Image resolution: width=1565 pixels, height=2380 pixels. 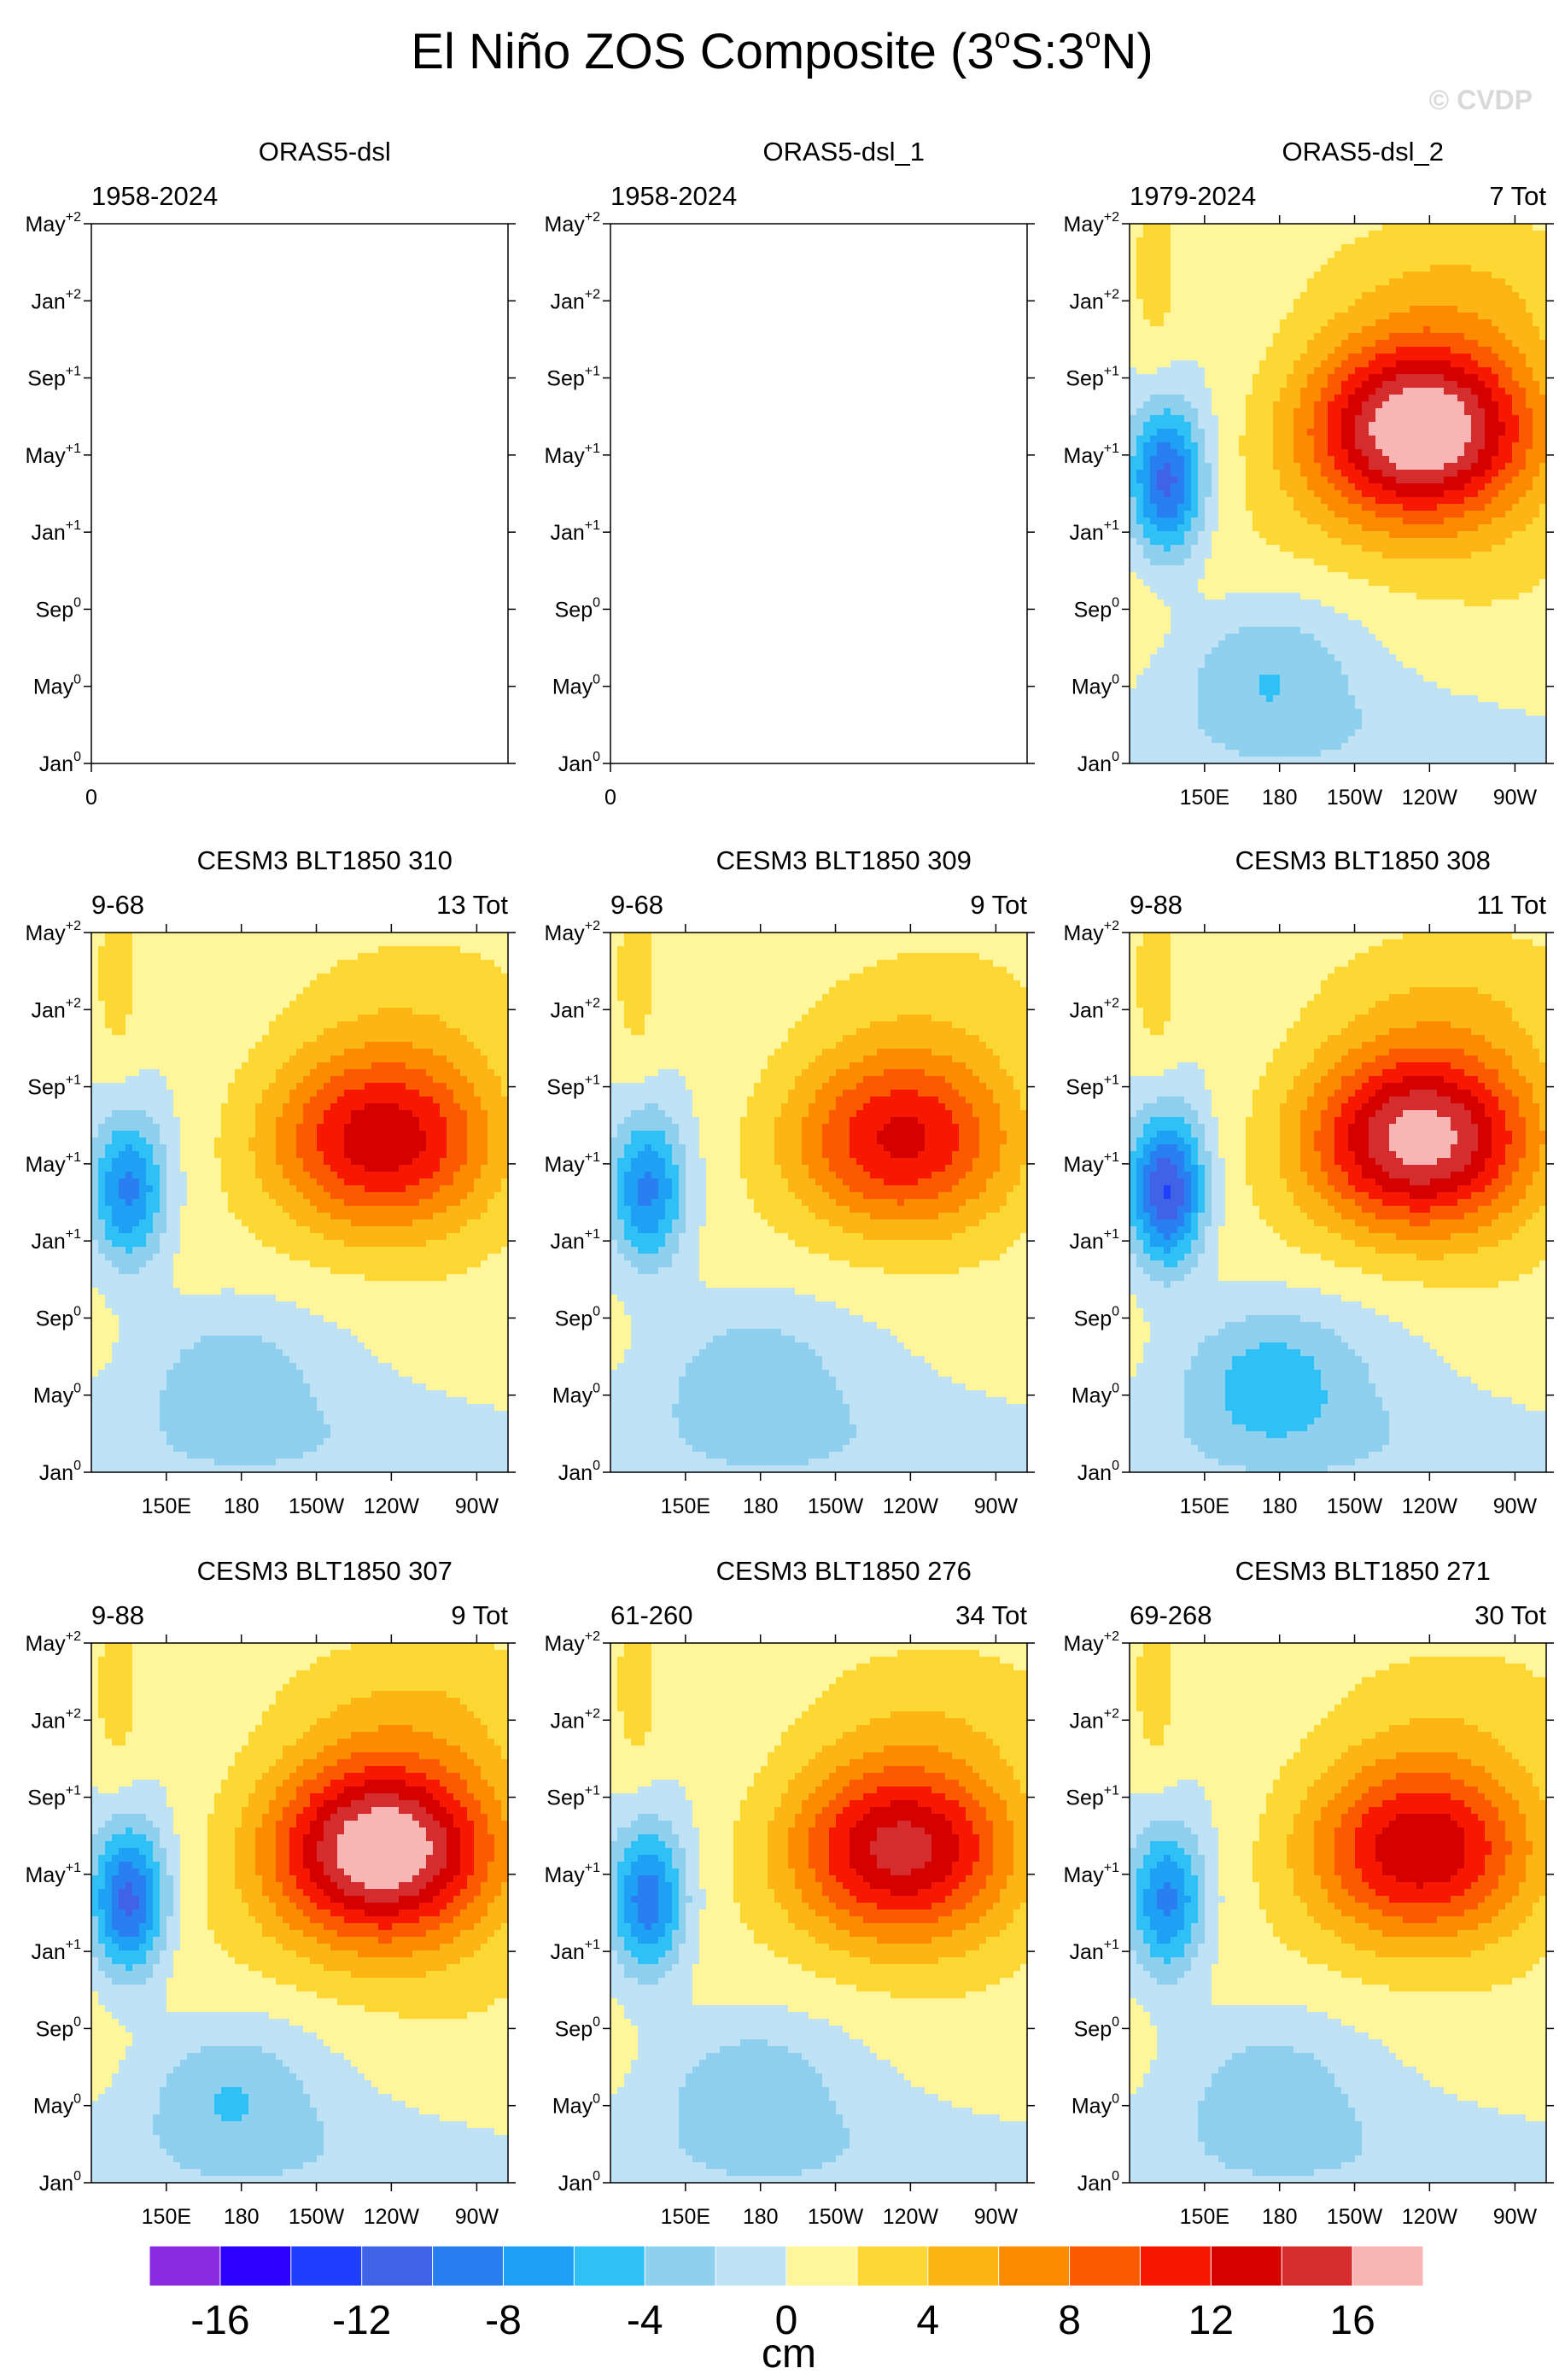 I want to click on y-tick-label: Sep+1, so click(x=54, y=378).